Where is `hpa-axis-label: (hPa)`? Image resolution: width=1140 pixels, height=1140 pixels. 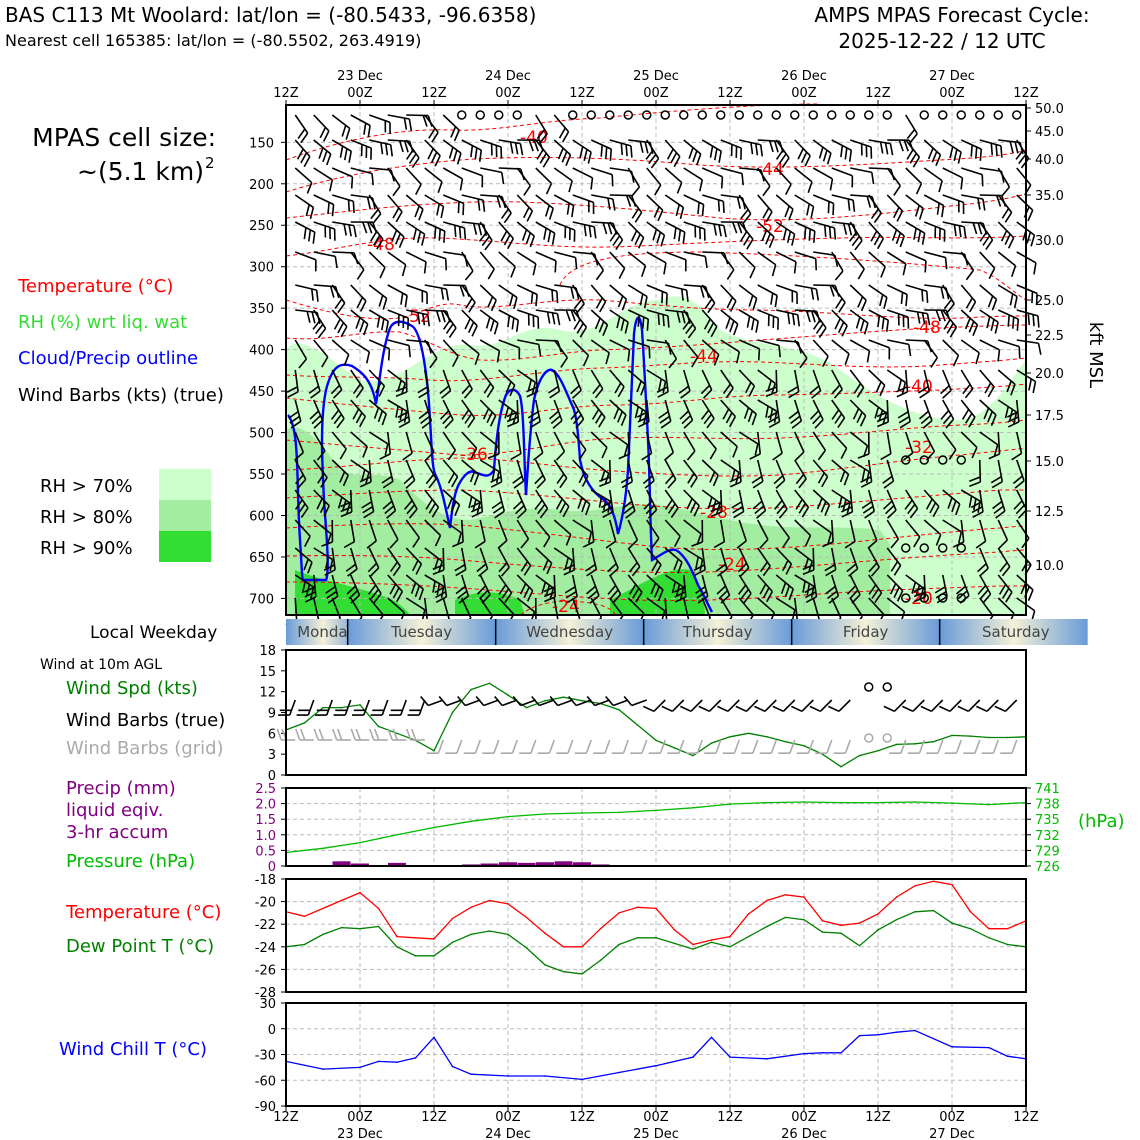
hpa-axis-label: (hPa) is located at coordinates (1101, 821).